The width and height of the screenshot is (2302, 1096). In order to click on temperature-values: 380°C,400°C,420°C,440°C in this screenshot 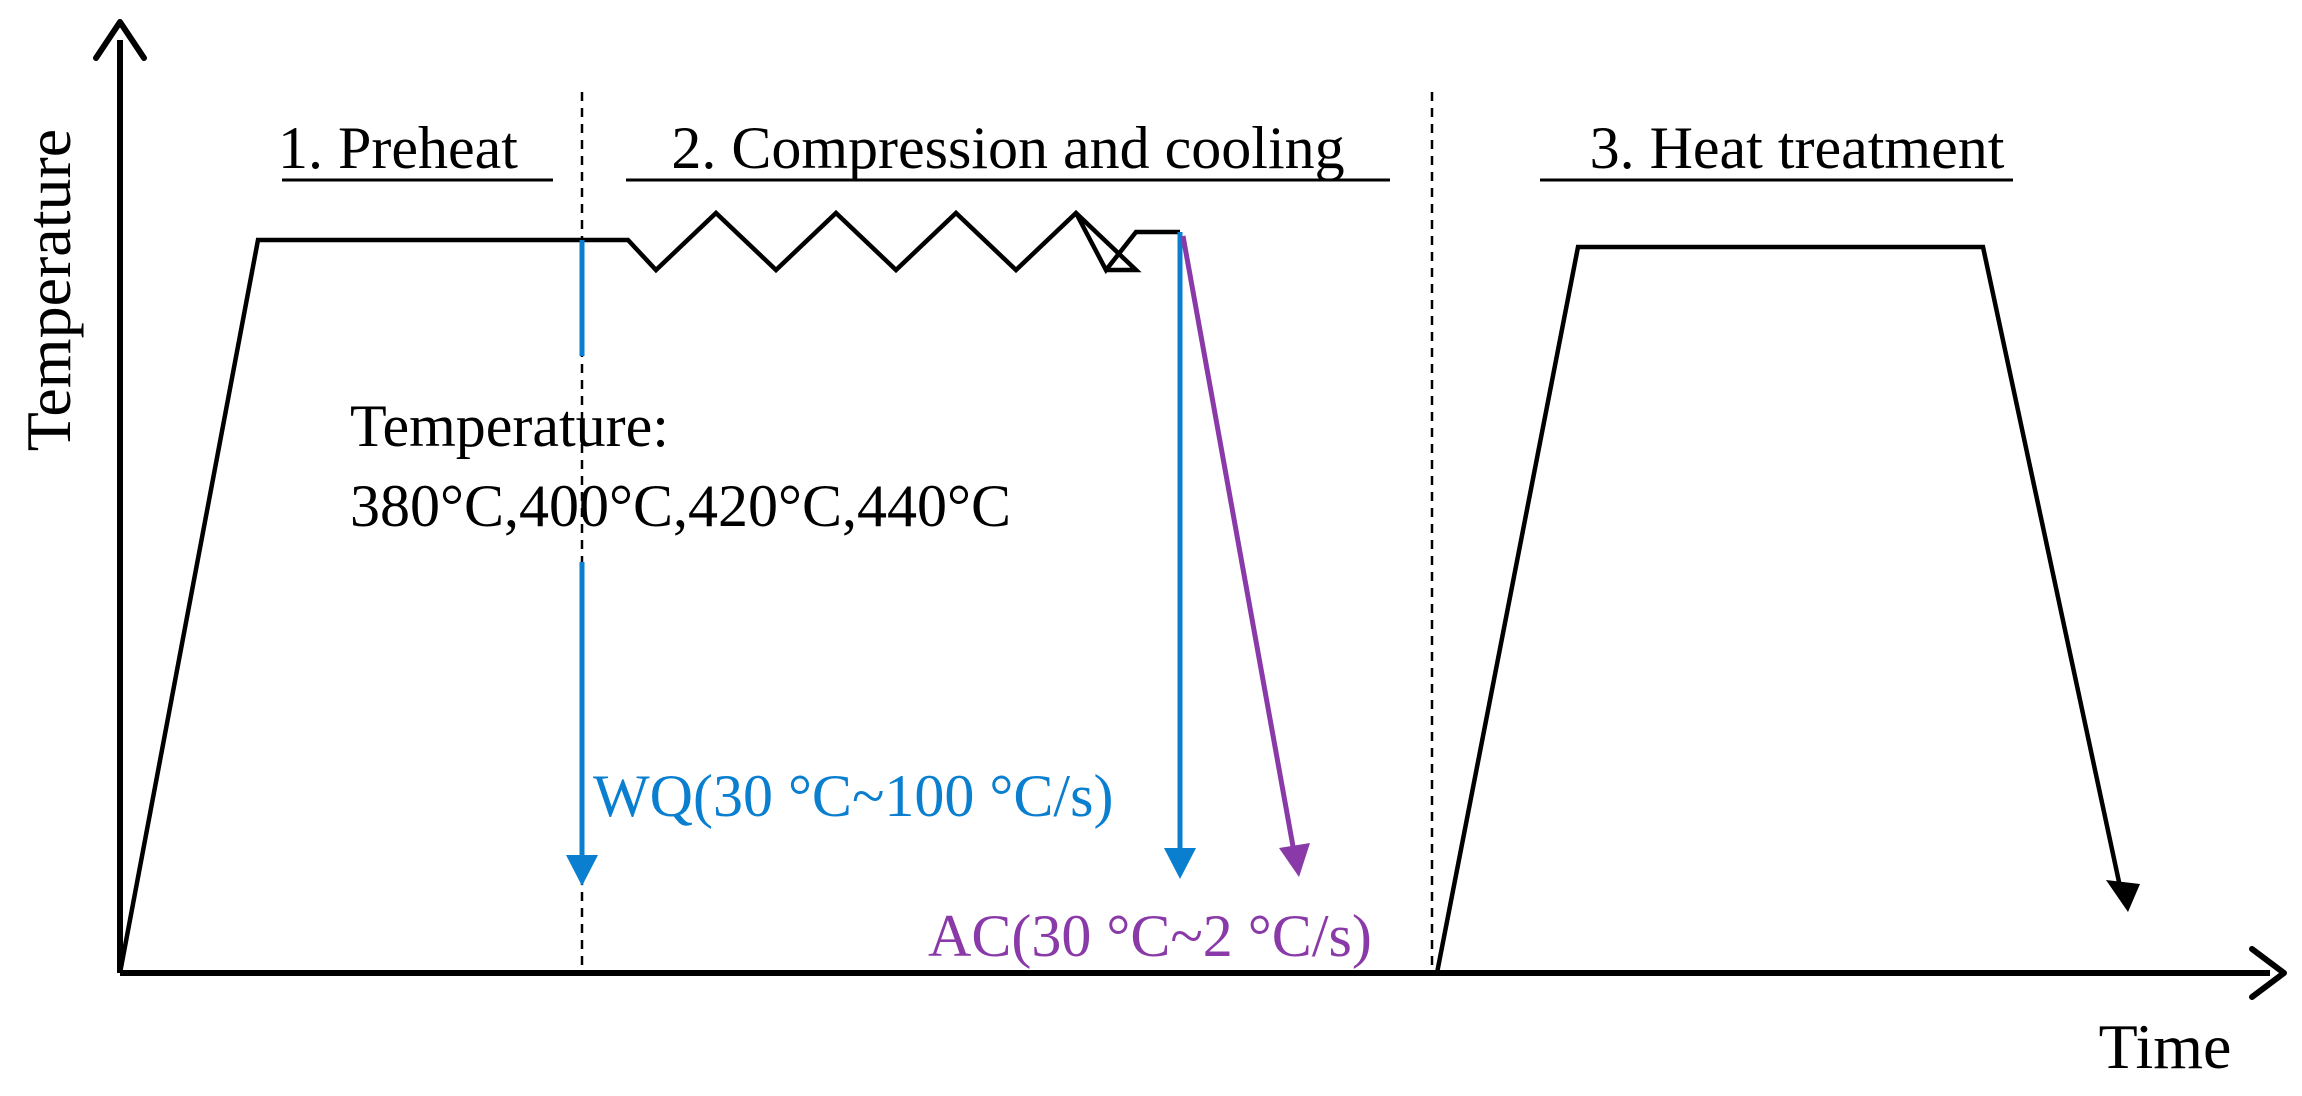, I will do `click(680, 506)`.